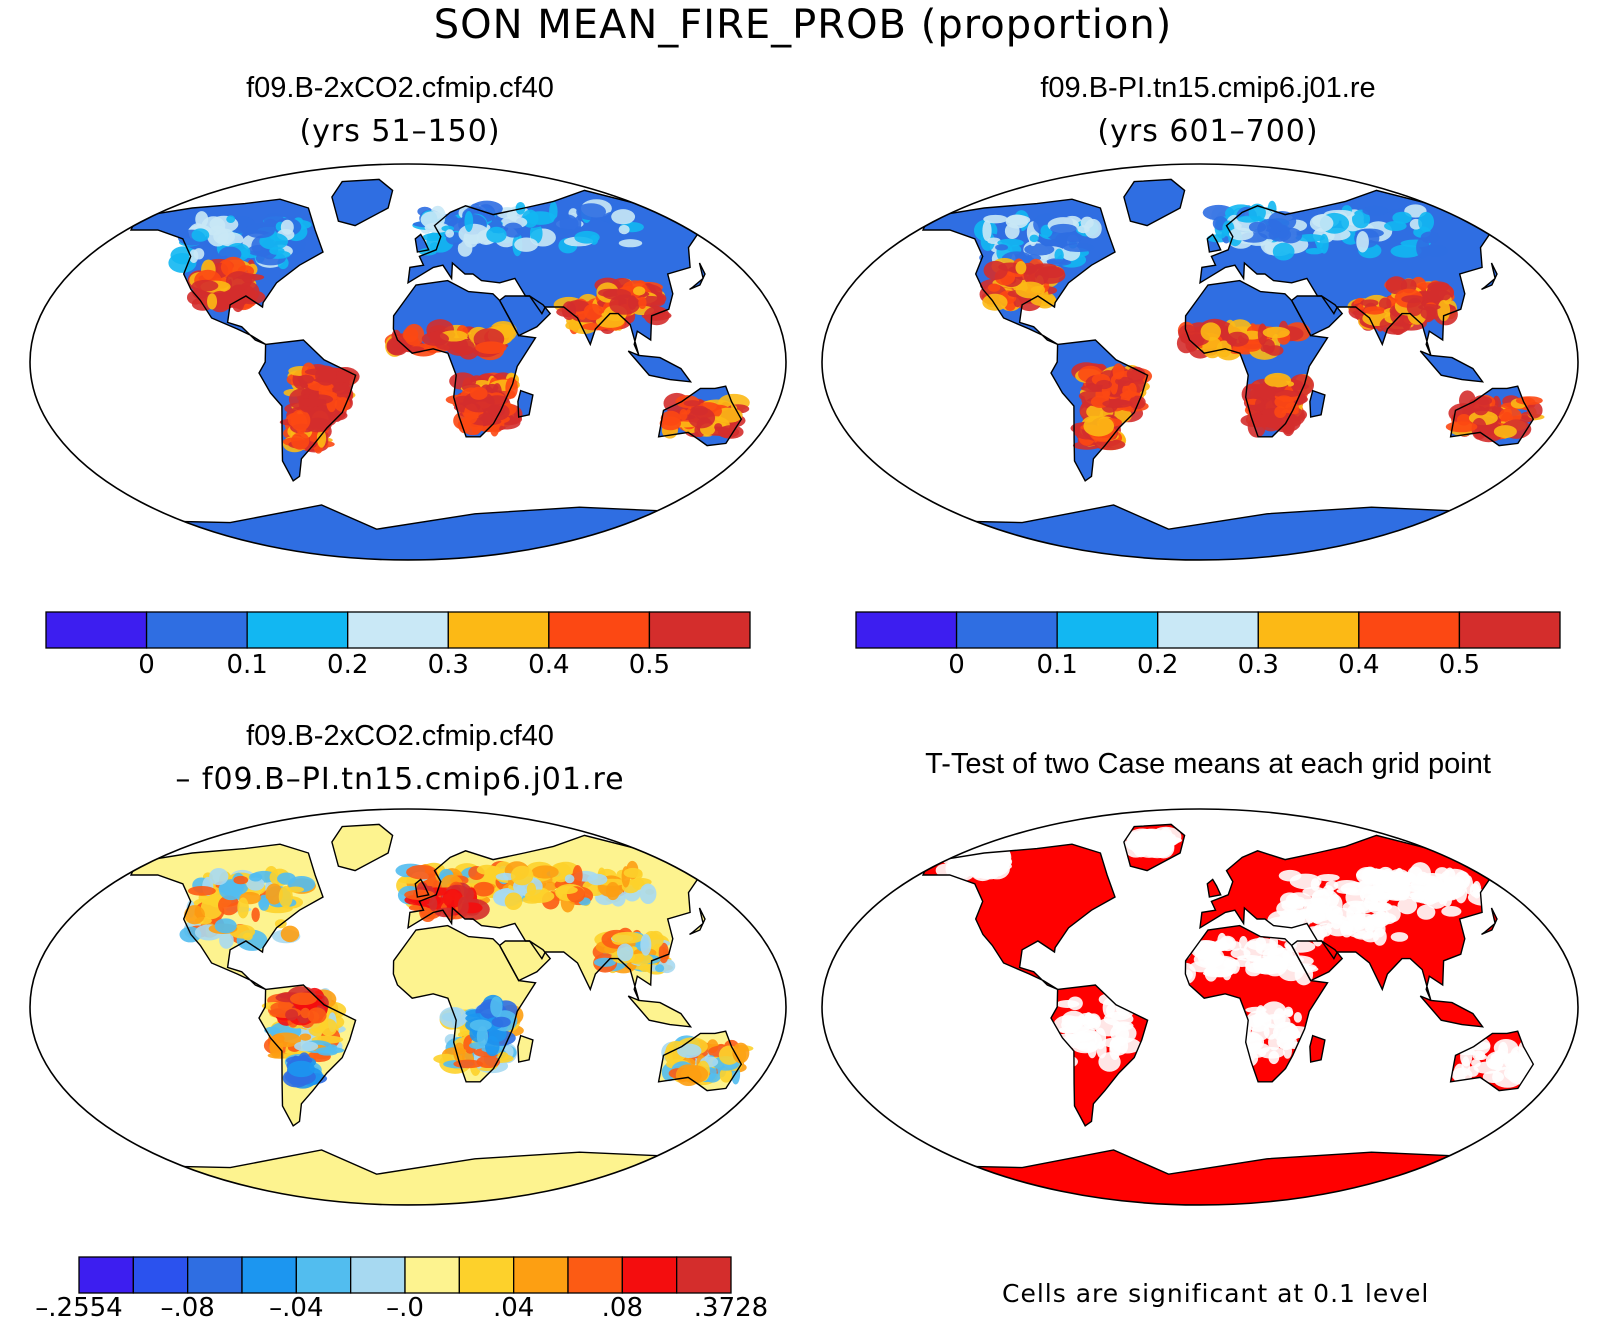 Image resolution: width=1606 pixels, height=1327 pixels. Describe the element at coordinates (405, 1275) in the screenshot. I see `colorbar-diff` at that location.